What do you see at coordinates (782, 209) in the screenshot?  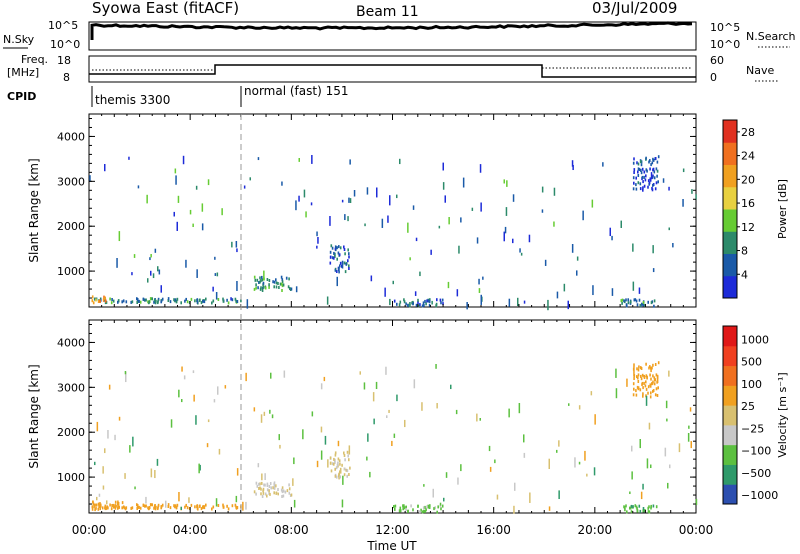 I see `power-colorbar-label: Power [dB]` at bounding box center [782, 209].